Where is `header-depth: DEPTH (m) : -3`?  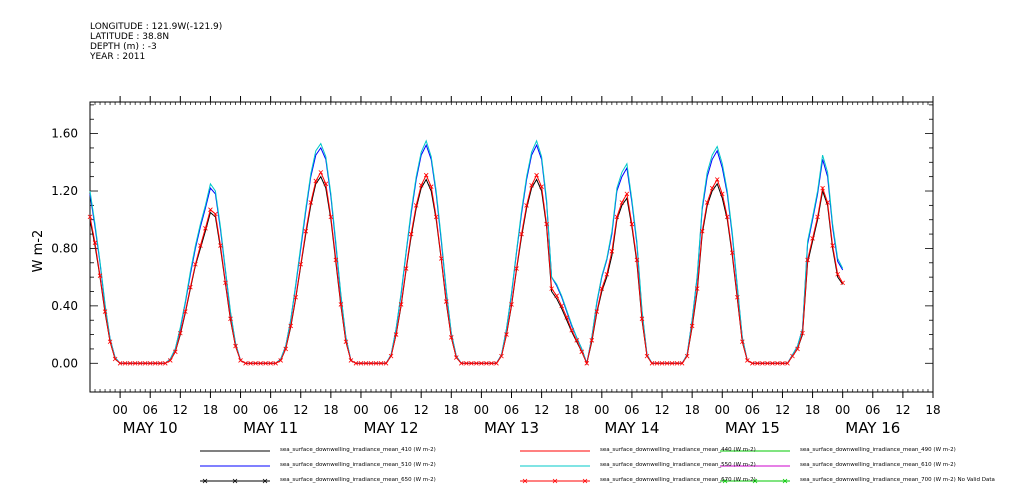
header-depth: DEPTH (m) : -3 is located at coordinates (123, 47).